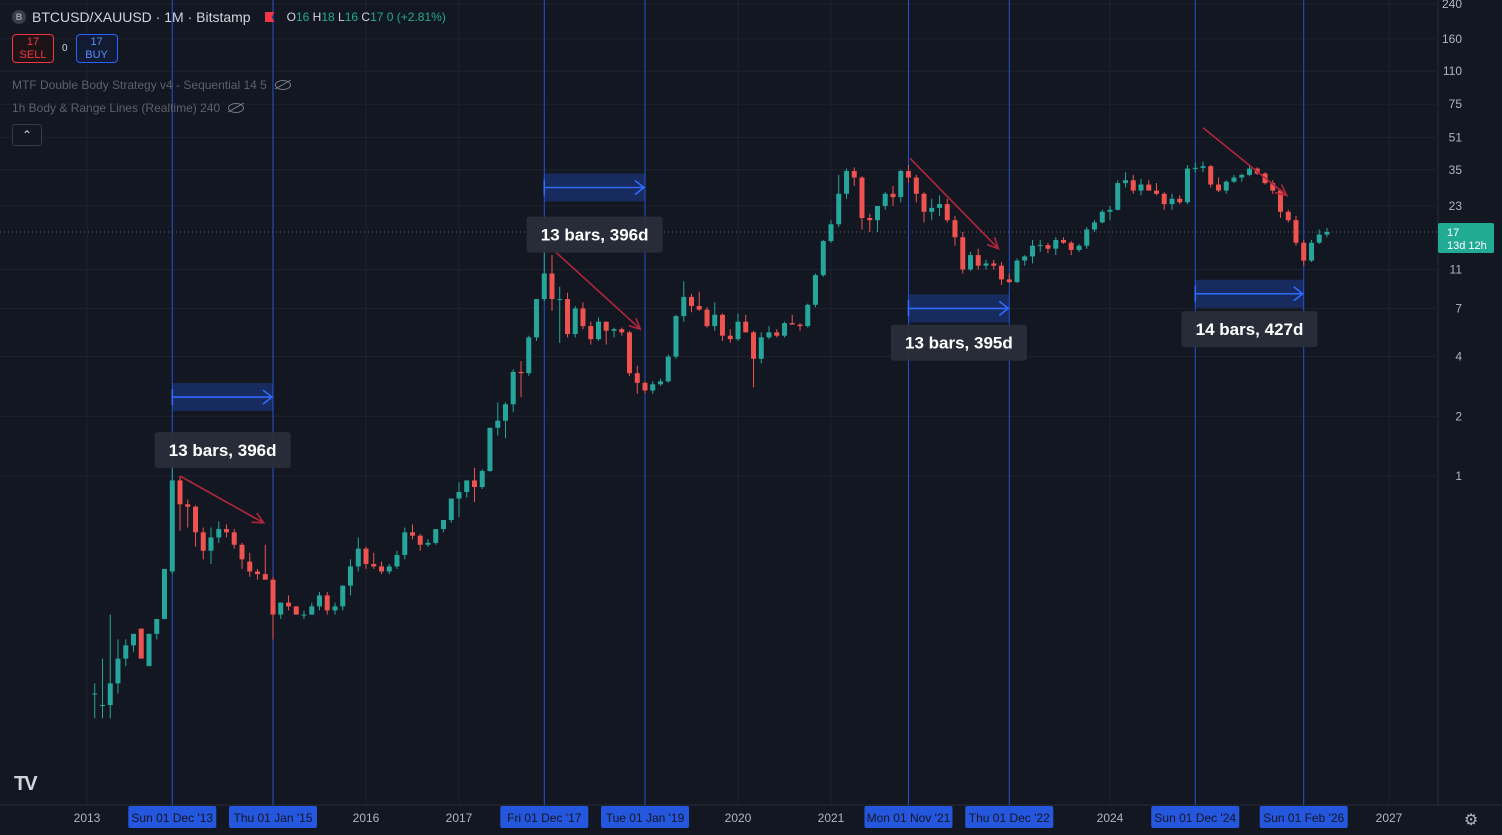 The image size is (1502, 835). Describe the element at coordinates (128, 108) in the screenshot. I see `indicator-legend-2: 1h Body & Range Lines (Realtime) 240` at that location.